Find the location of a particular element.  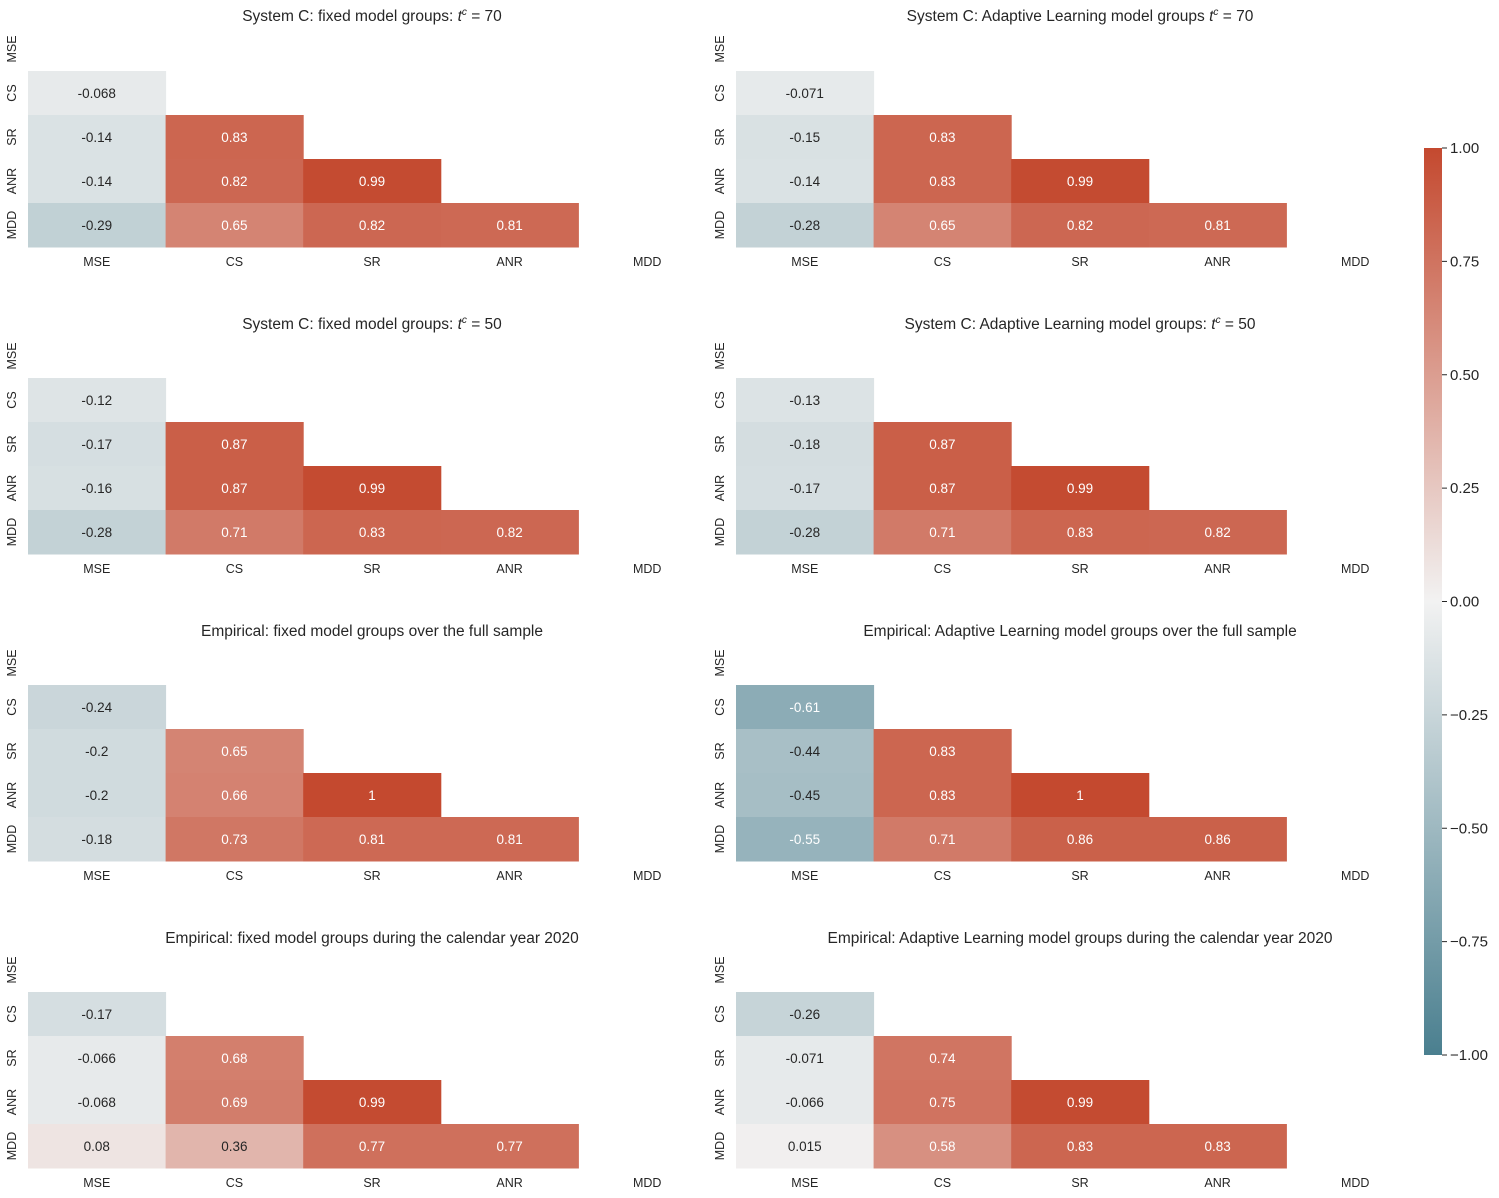

colorbar-tick-label: 0.50 is located at coordinates (1464, 375).